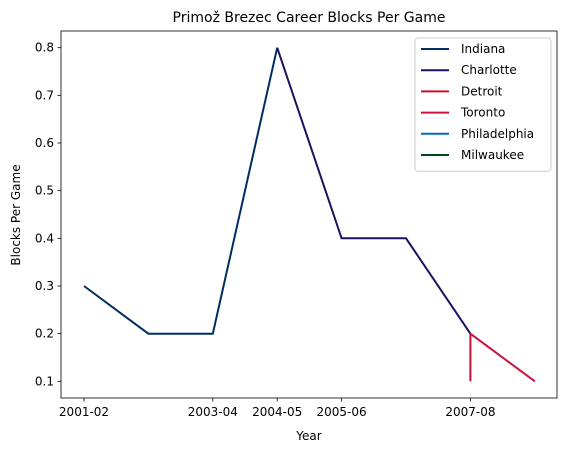 Image resolution: width=570 pixels, height=453 pixels. I want to click on legend-label: Detroit, so click(482, 91).